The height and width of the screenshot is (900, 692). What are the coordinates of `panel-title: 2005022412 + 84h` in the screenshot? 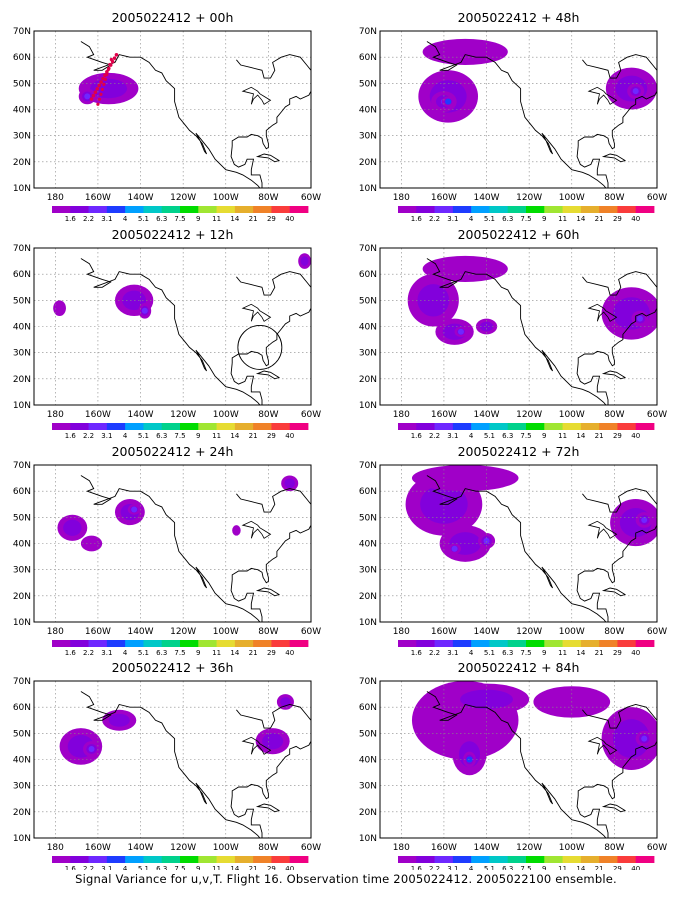 It's located at (519, 667).